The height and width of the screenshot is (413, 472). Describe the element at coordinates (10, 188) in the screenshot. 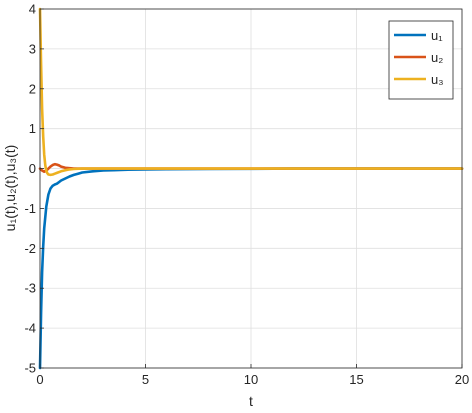

I see `y-axis-label: u₁(t),u₂(t),u₃(t)` at that location.